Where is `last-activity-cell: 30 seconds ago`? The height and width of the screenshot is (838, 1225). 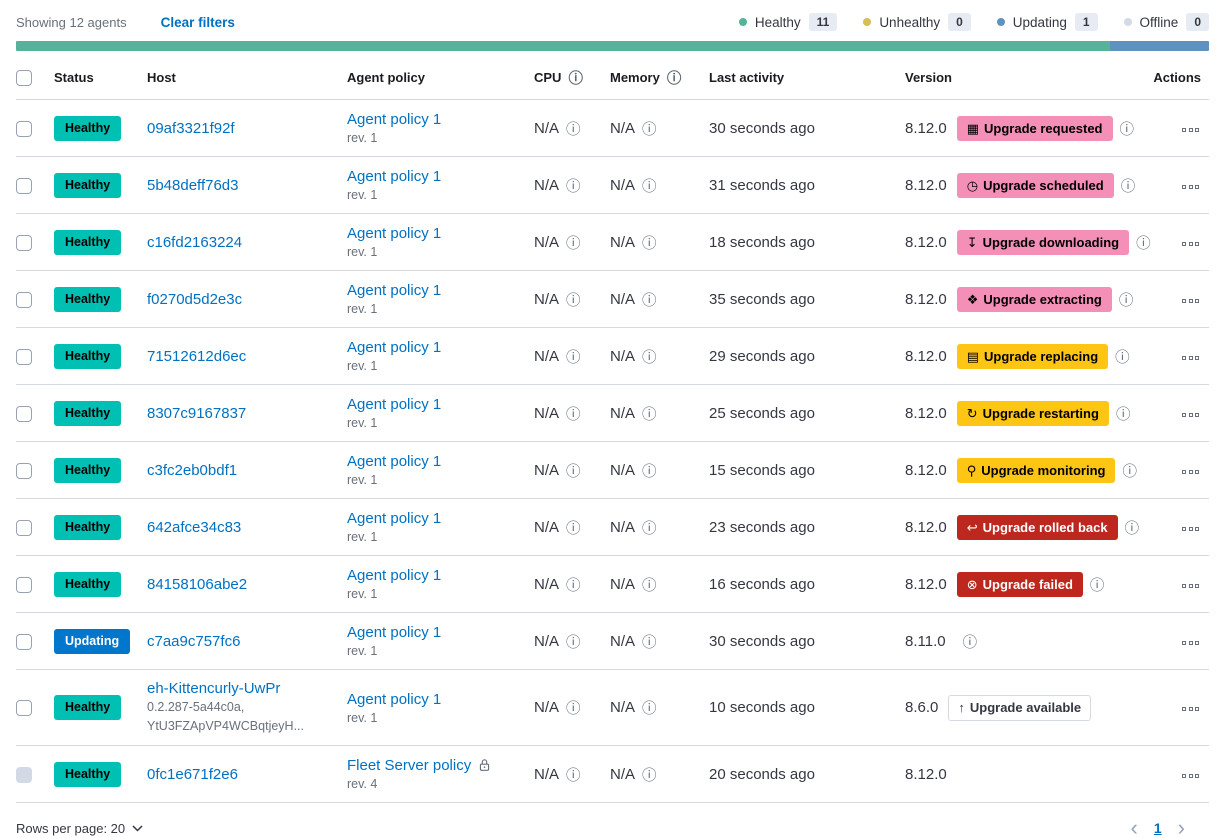
last-activity-cell: 30 seconds ago is located at coordinates (807, 641).